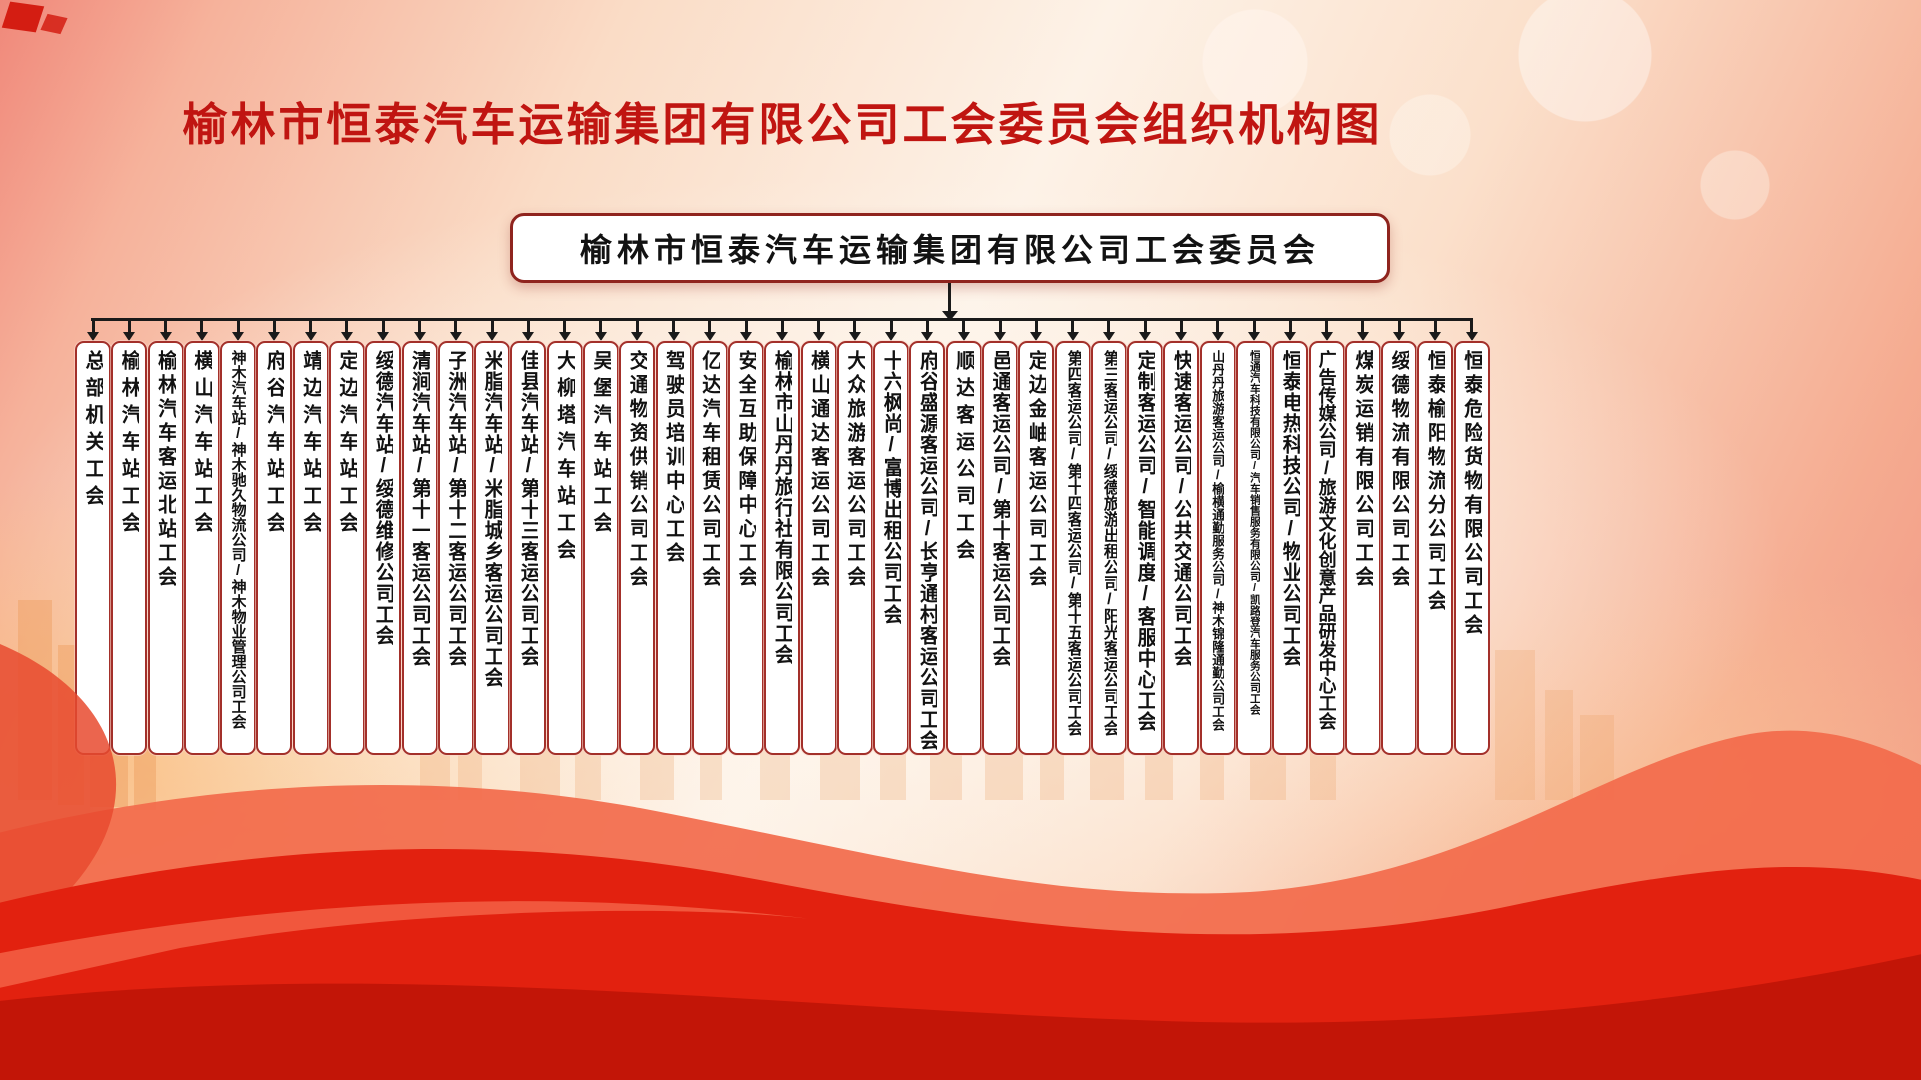 The image size is (1921, 1080). Describe the element at coordinates (165, 548) in the screenshot. I see `branch-box: 榆林汽车客运北站工会` at that location.